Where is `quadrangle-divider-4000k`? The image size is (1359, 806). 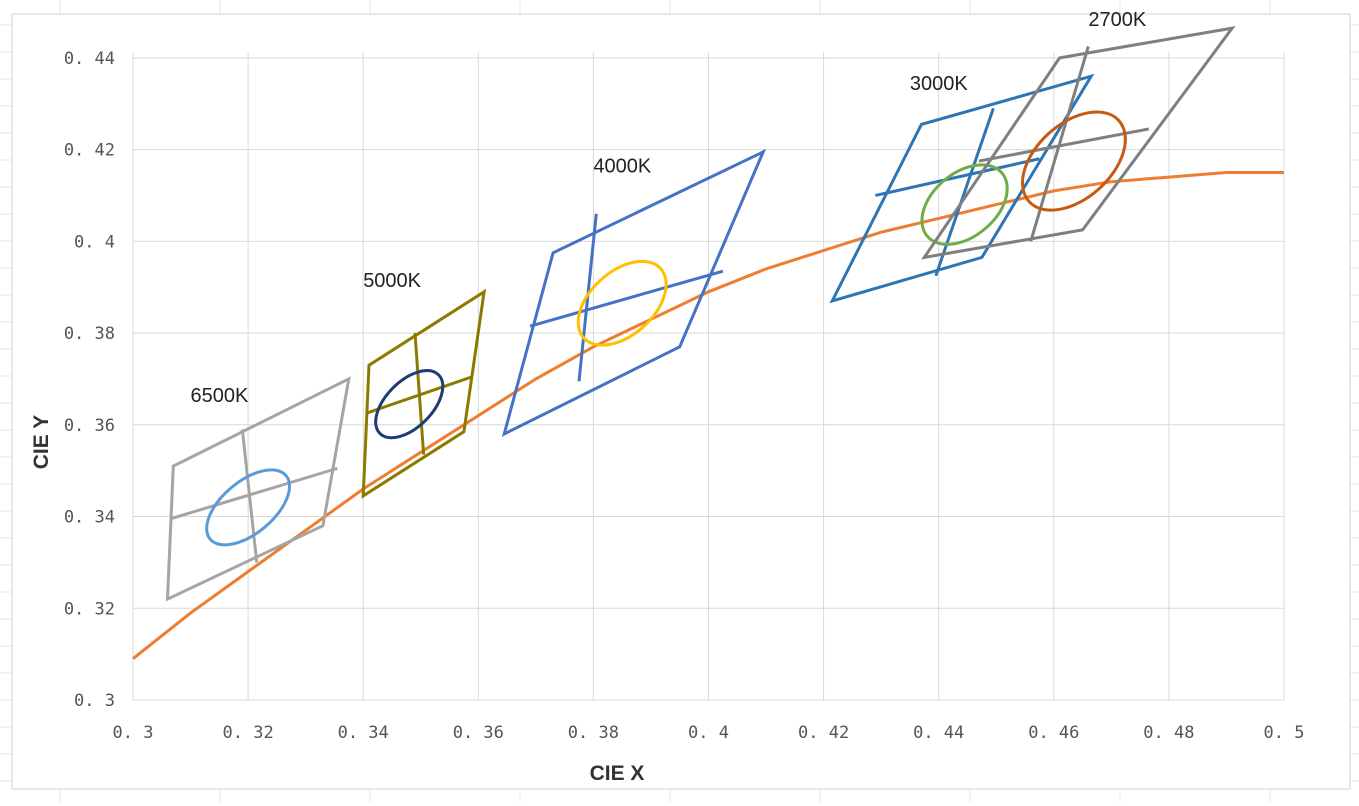 quadrangle-divider-4000k is located at coordinates (626, 298).